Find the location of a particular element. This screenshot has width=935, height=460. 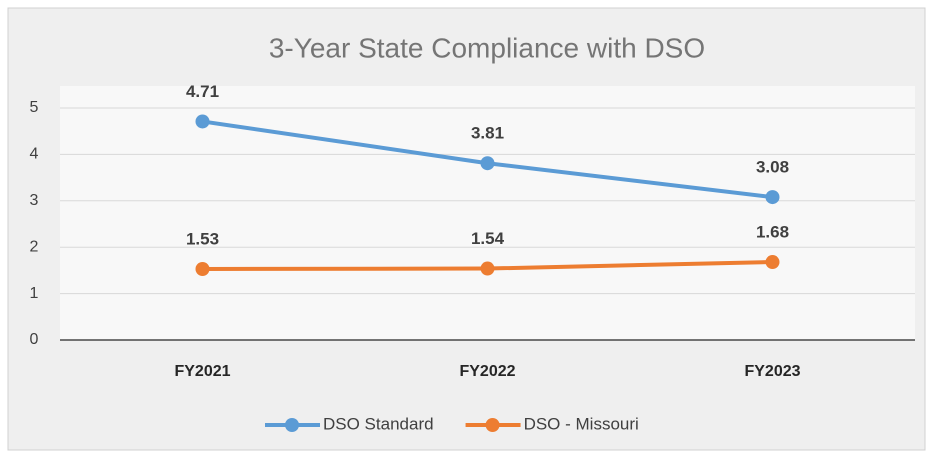

data-label: 1.68 is located at coordinates (772, 232).